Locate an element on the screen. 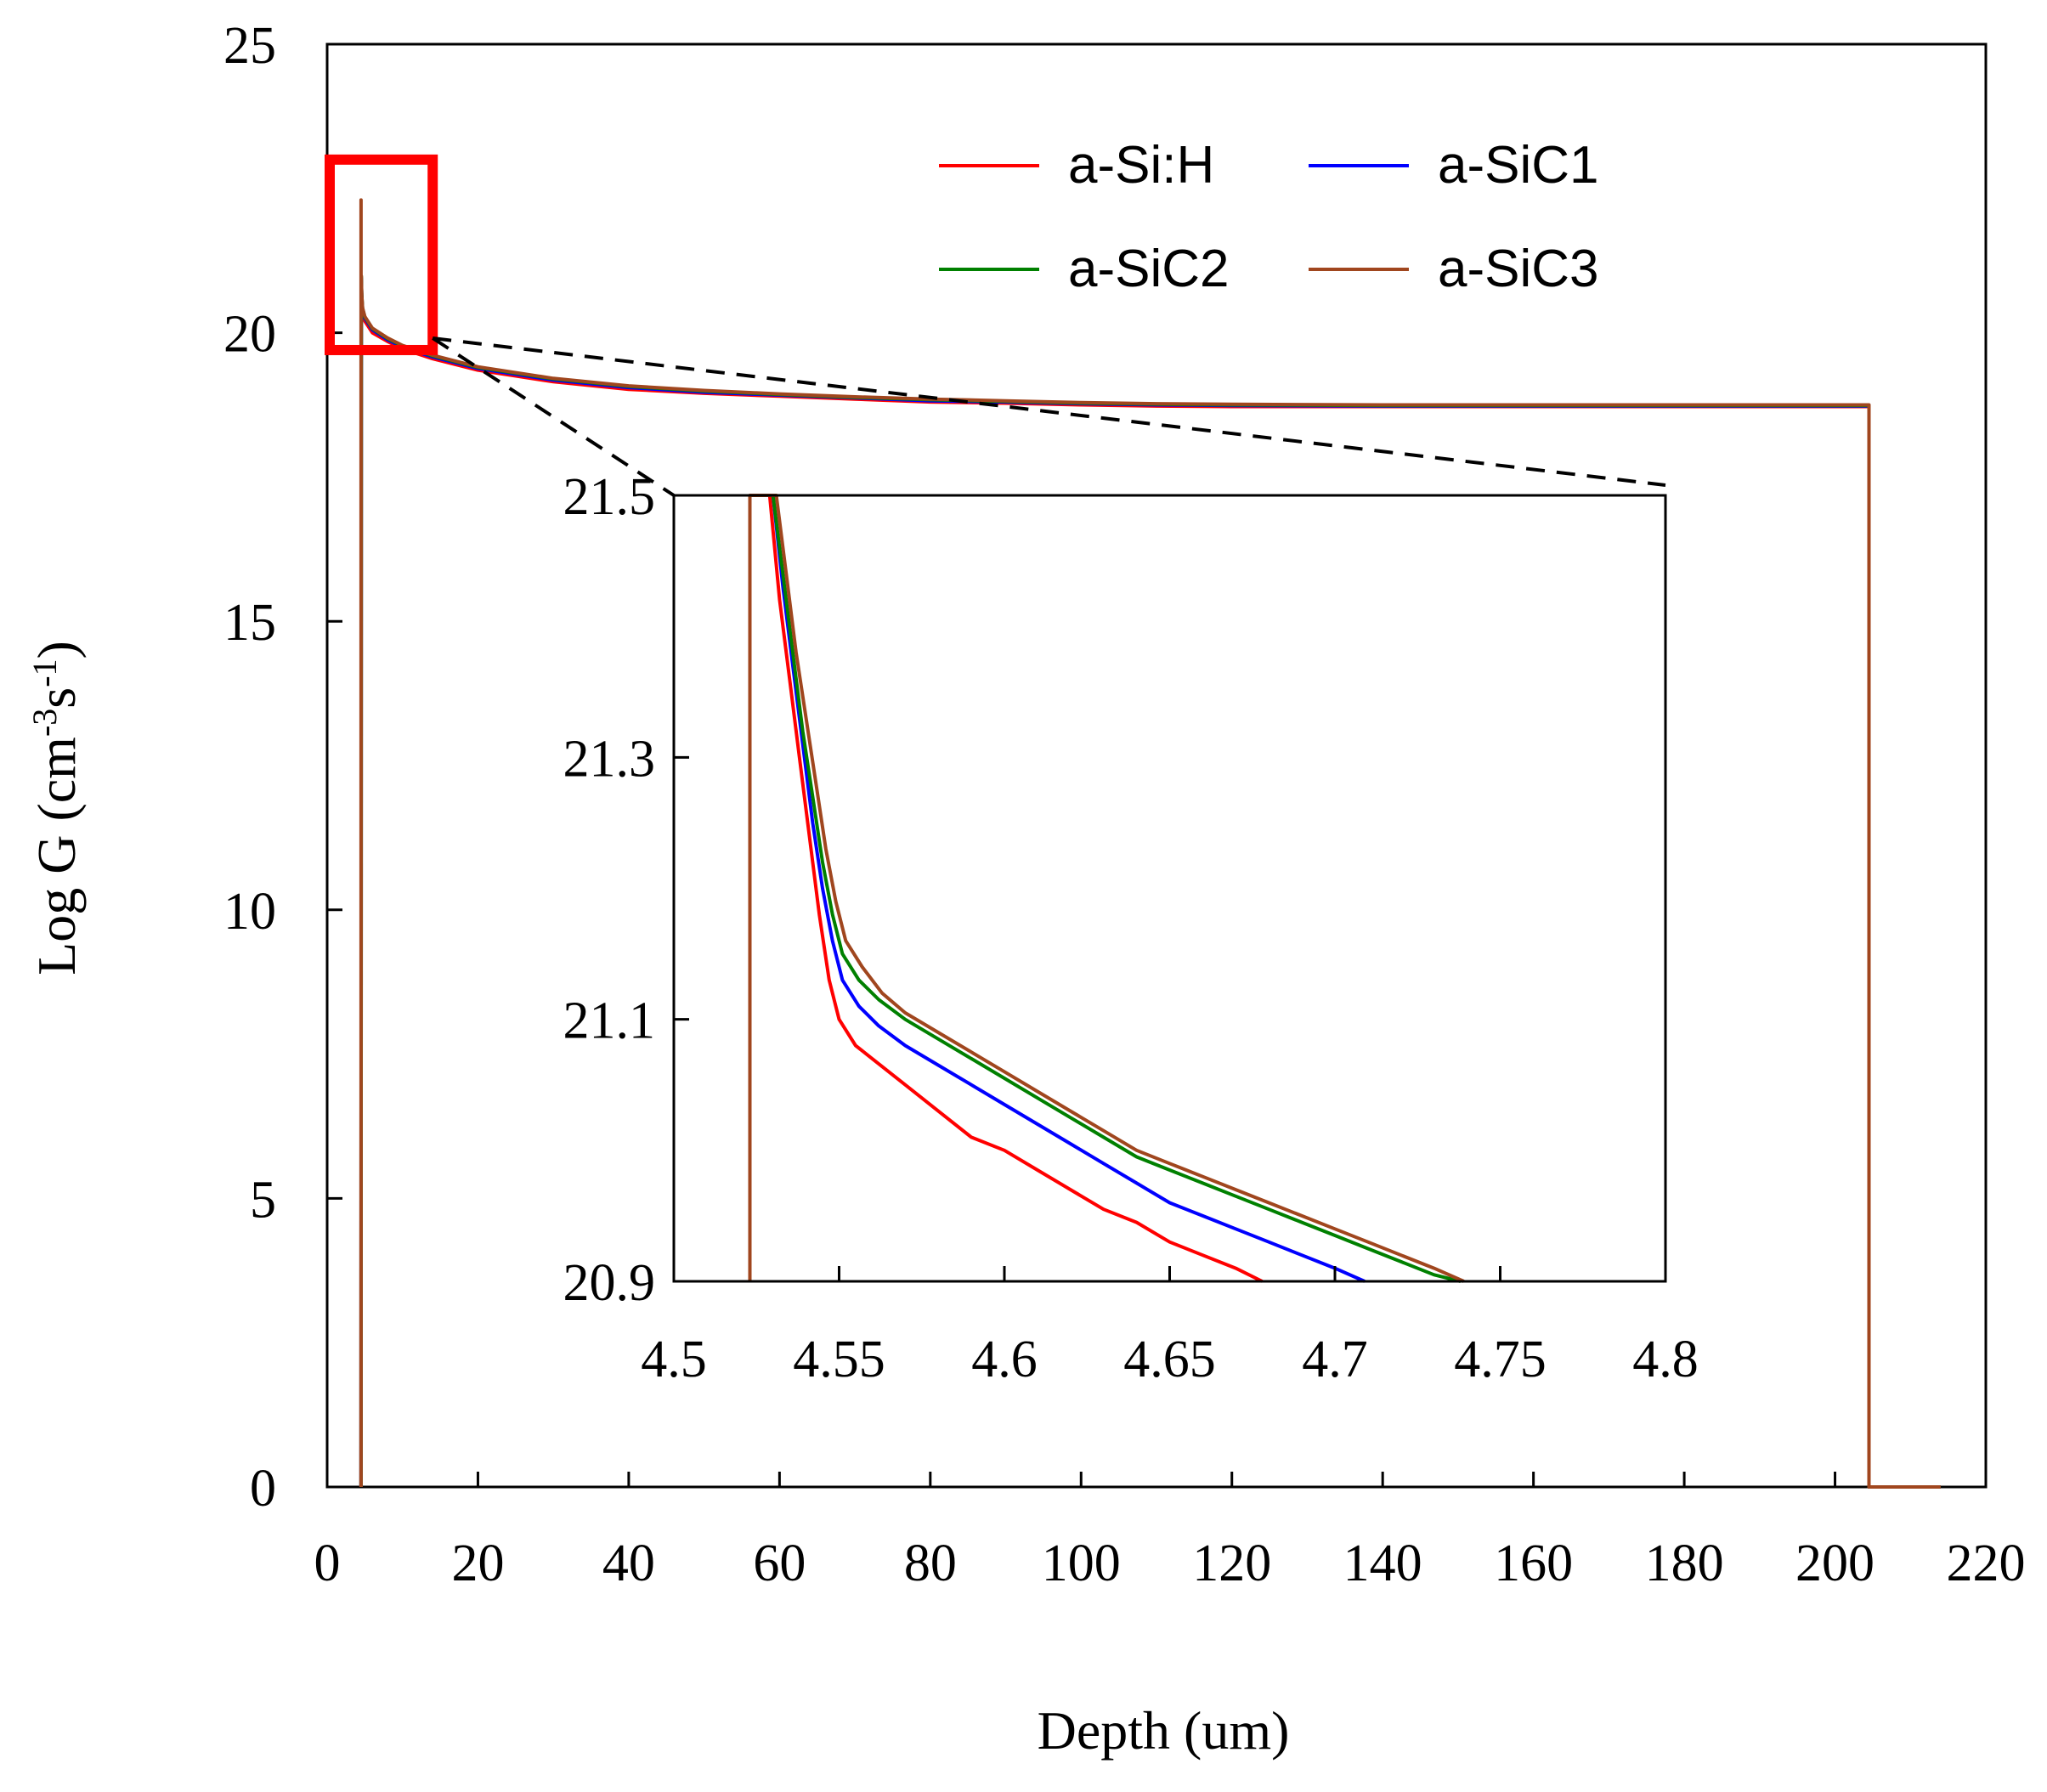 This screenshot has height=1792, width=2047. ylabel-base: Log G (cm is located at coordinates (56, 856).